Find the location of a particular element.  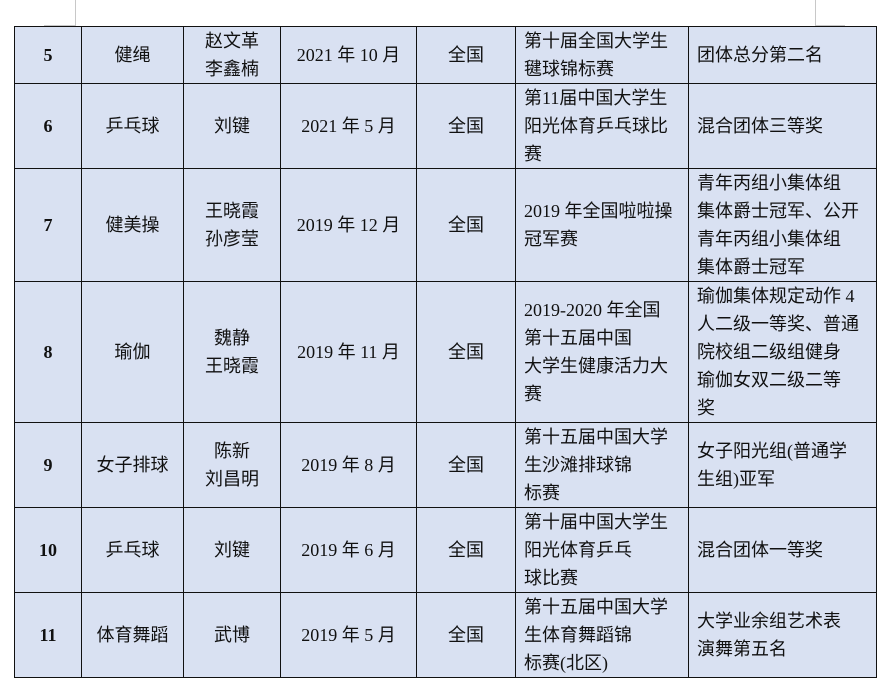

cell-event: 2019-2020 年全国 第十五届中国 大学生健康活力大 赛 is located at coordinates (602, 352).